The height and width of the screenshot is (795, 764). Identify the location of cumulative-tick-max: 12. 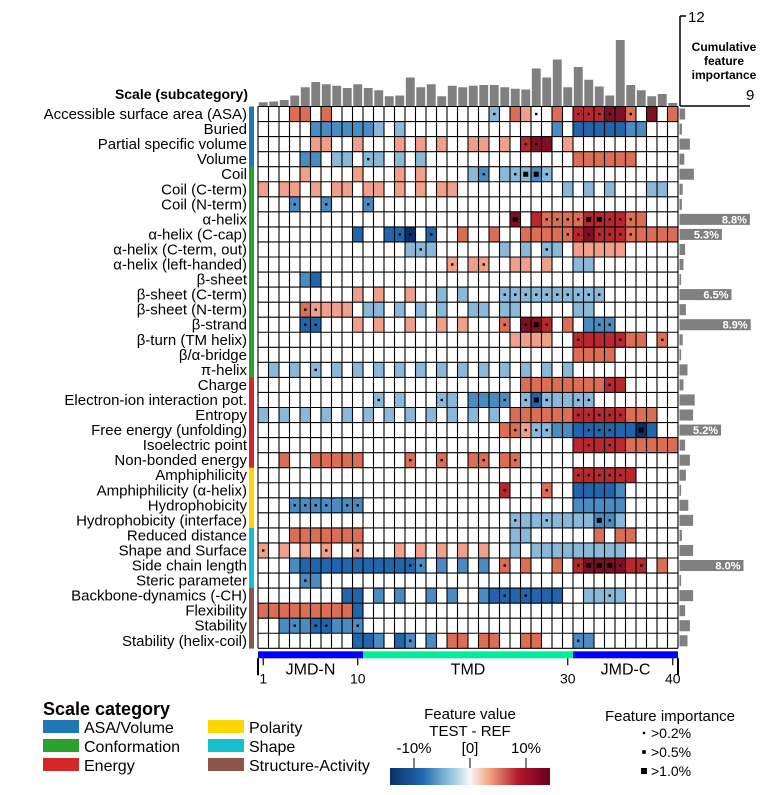
(696, 17).